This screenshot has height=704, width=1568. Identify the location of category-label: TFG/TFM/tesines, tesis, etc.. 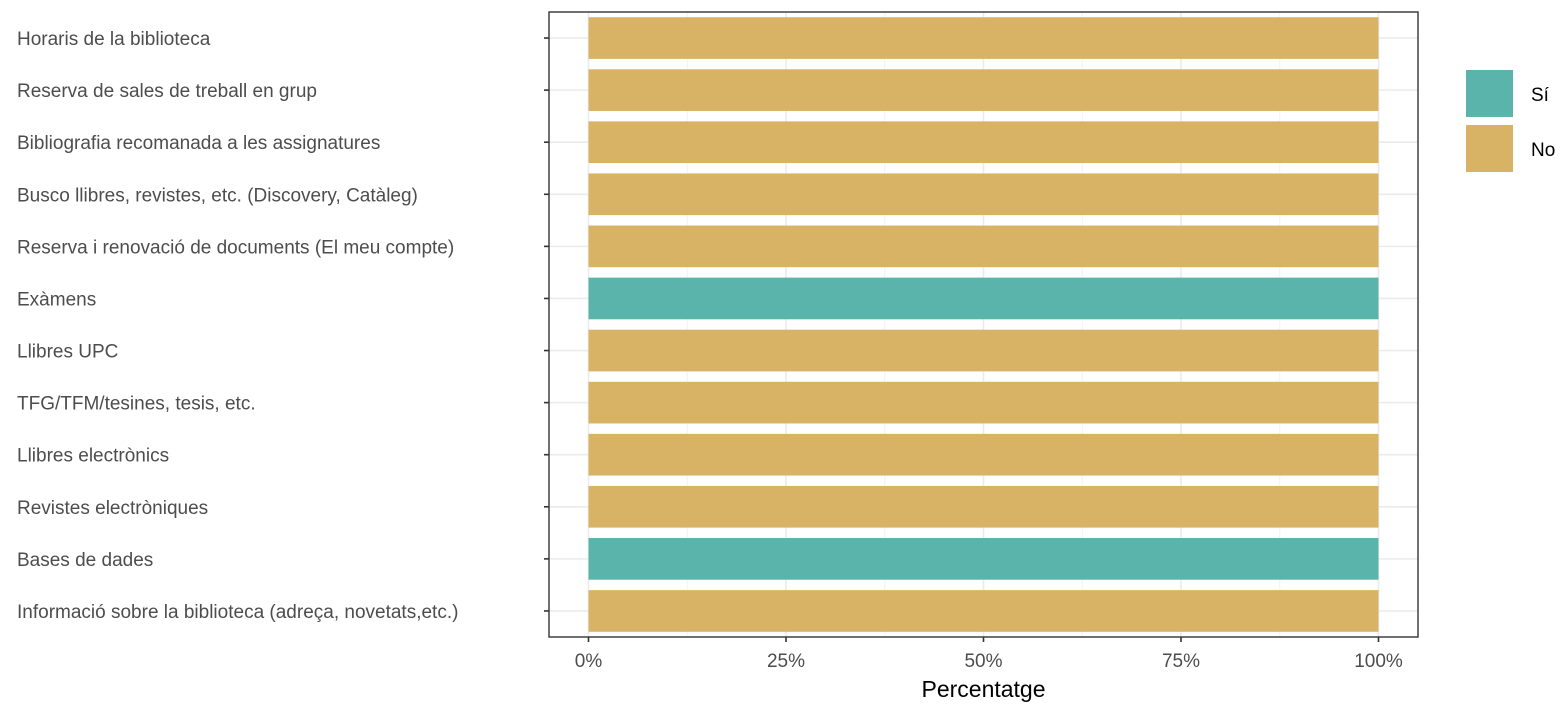
(136, 404).